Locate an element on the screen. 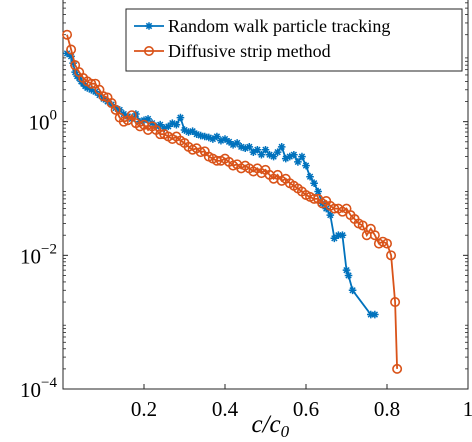 The height and width of the screenshot is (442, 472). x-tick-label: 0.2 is located at coordinates (144, 409).